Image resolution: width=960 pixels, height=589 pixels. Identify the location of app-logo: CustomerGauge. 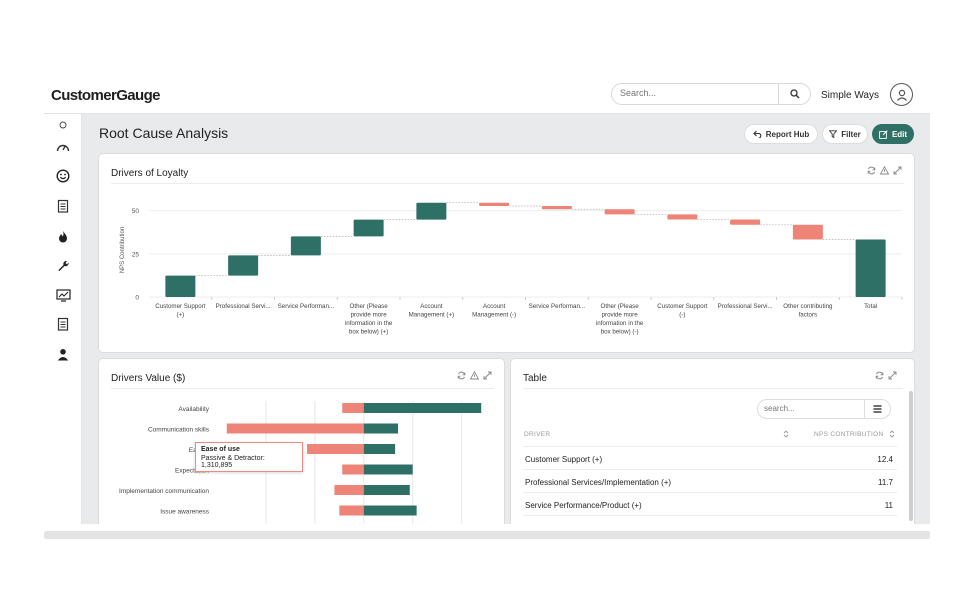
(105, 95).